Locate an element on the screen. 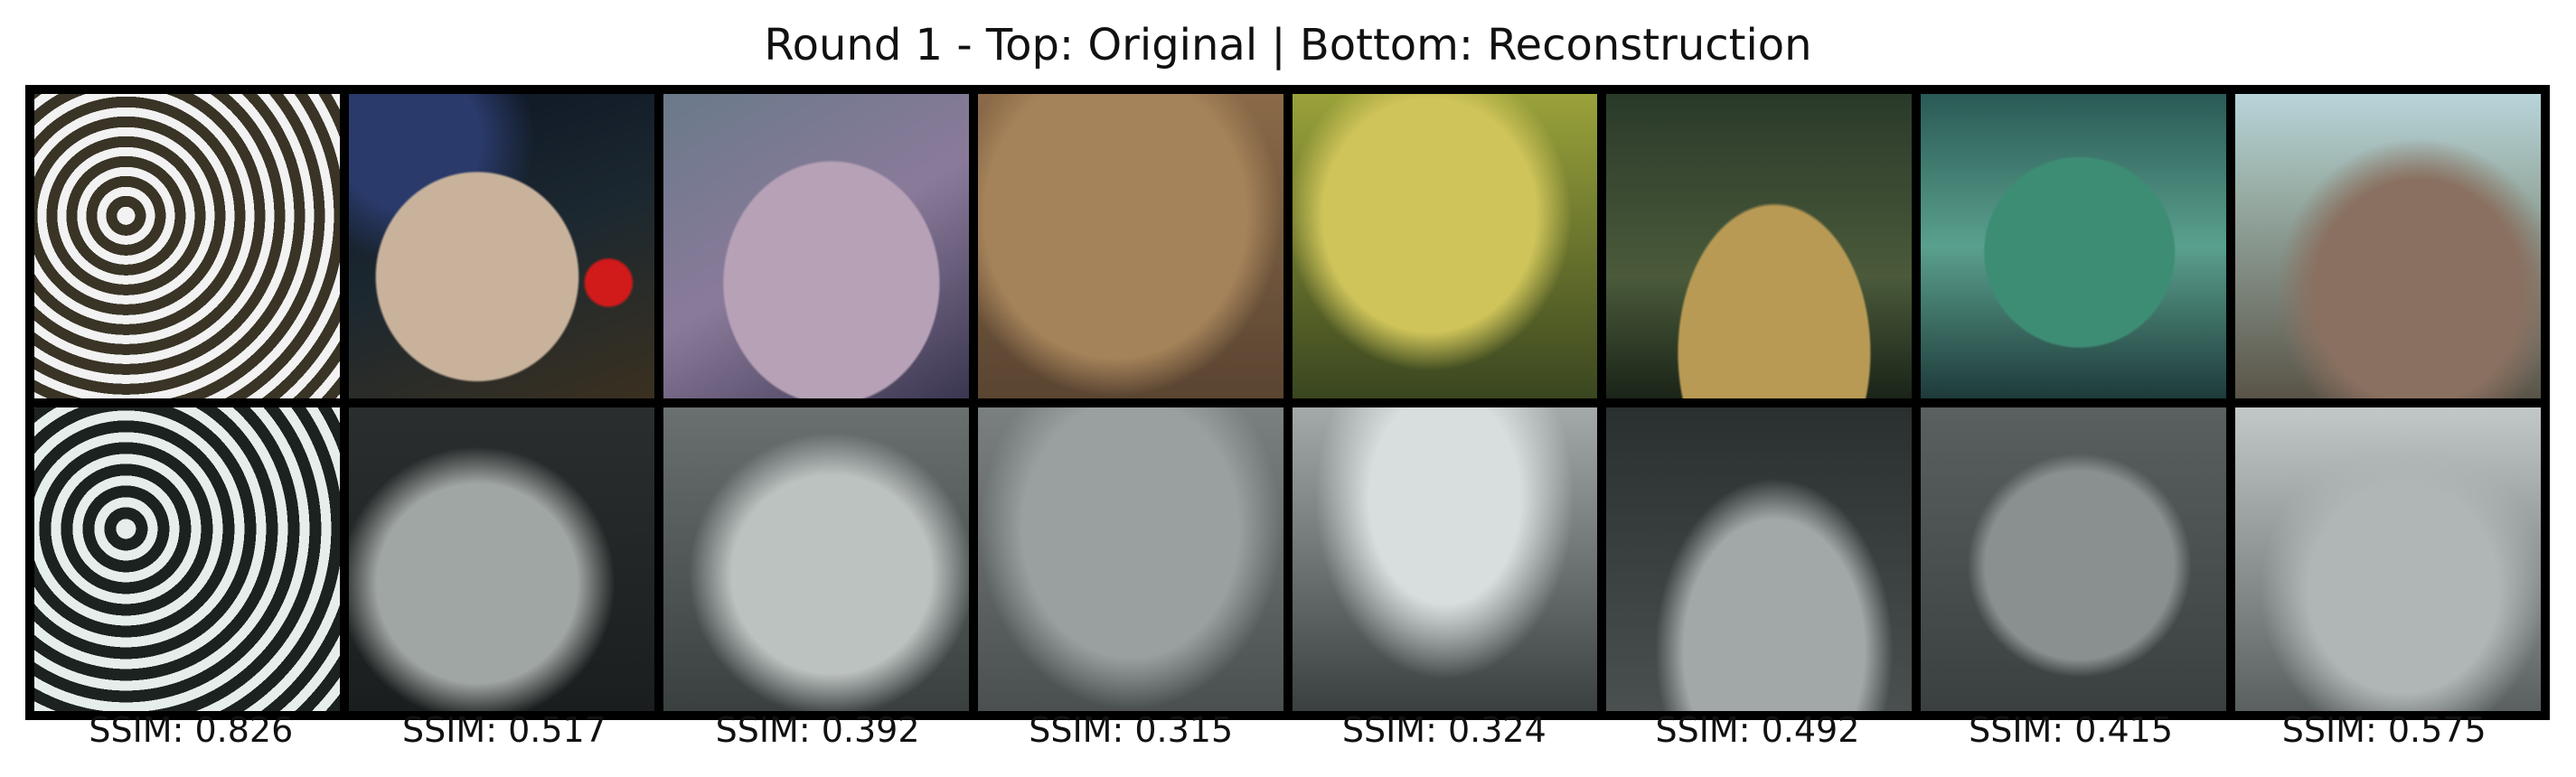  ssim-label: SSIM: 0.392 is located at coordinates (818, 730).